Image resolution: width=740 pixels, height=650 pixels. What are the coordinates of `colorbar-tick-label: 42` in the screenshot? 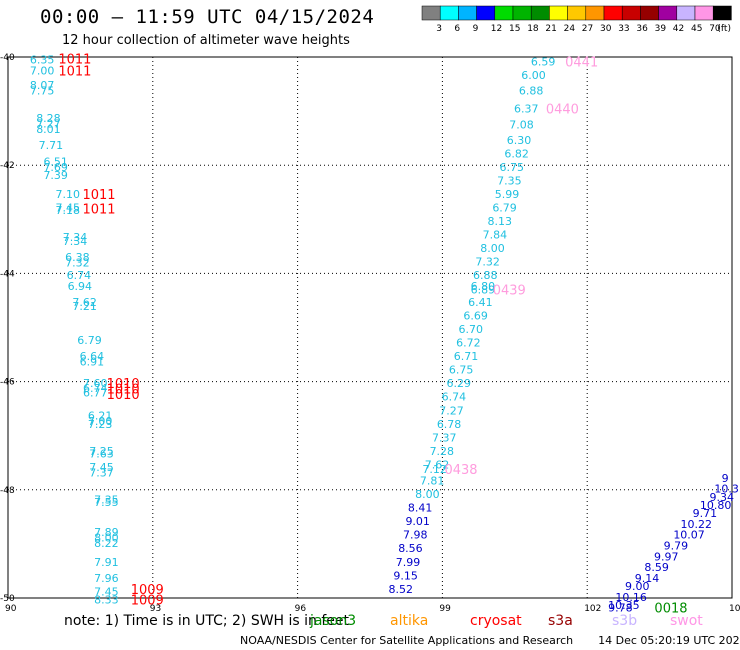 It's located at (678, 29).